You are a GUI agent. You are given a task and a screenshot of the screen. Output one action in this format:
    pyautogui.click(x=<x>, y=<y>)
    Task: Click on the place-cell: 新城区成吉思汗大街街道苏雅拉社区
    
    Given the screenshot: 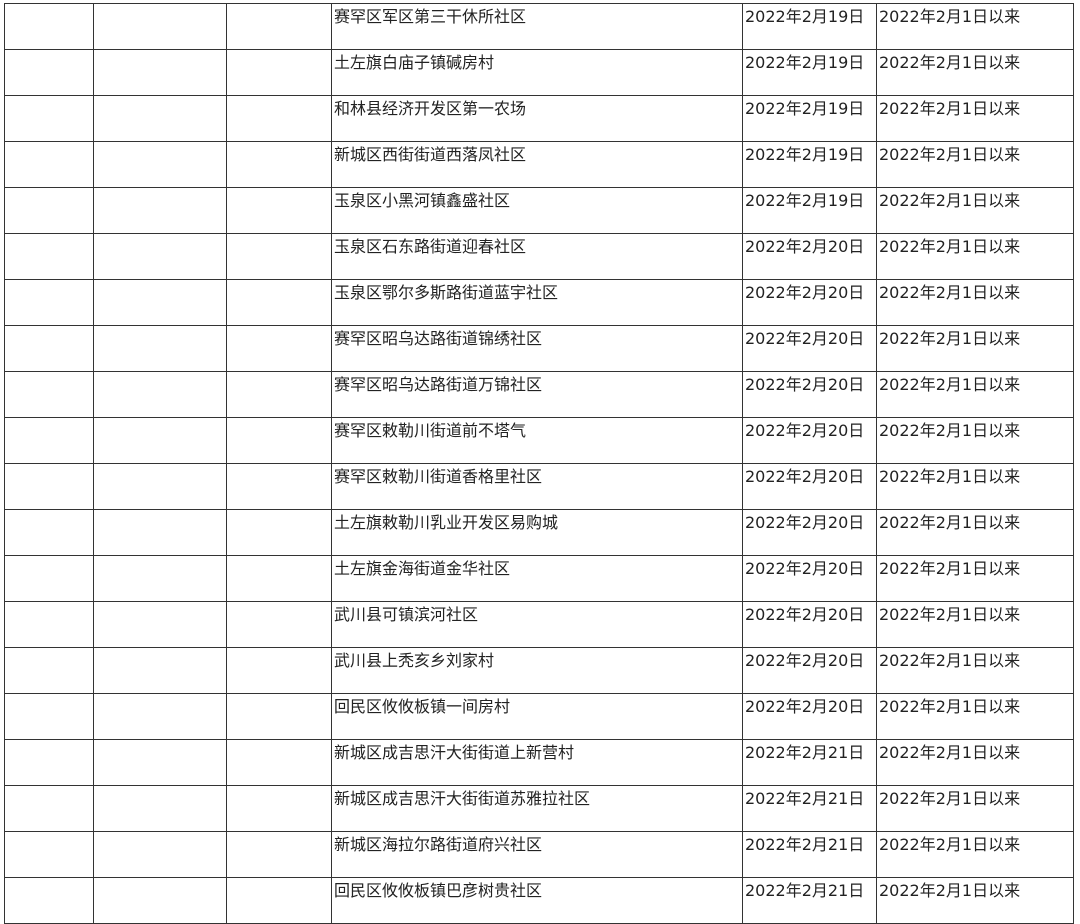 What is the action you would take?
    pyautogui.click(x=537, y=808)
    